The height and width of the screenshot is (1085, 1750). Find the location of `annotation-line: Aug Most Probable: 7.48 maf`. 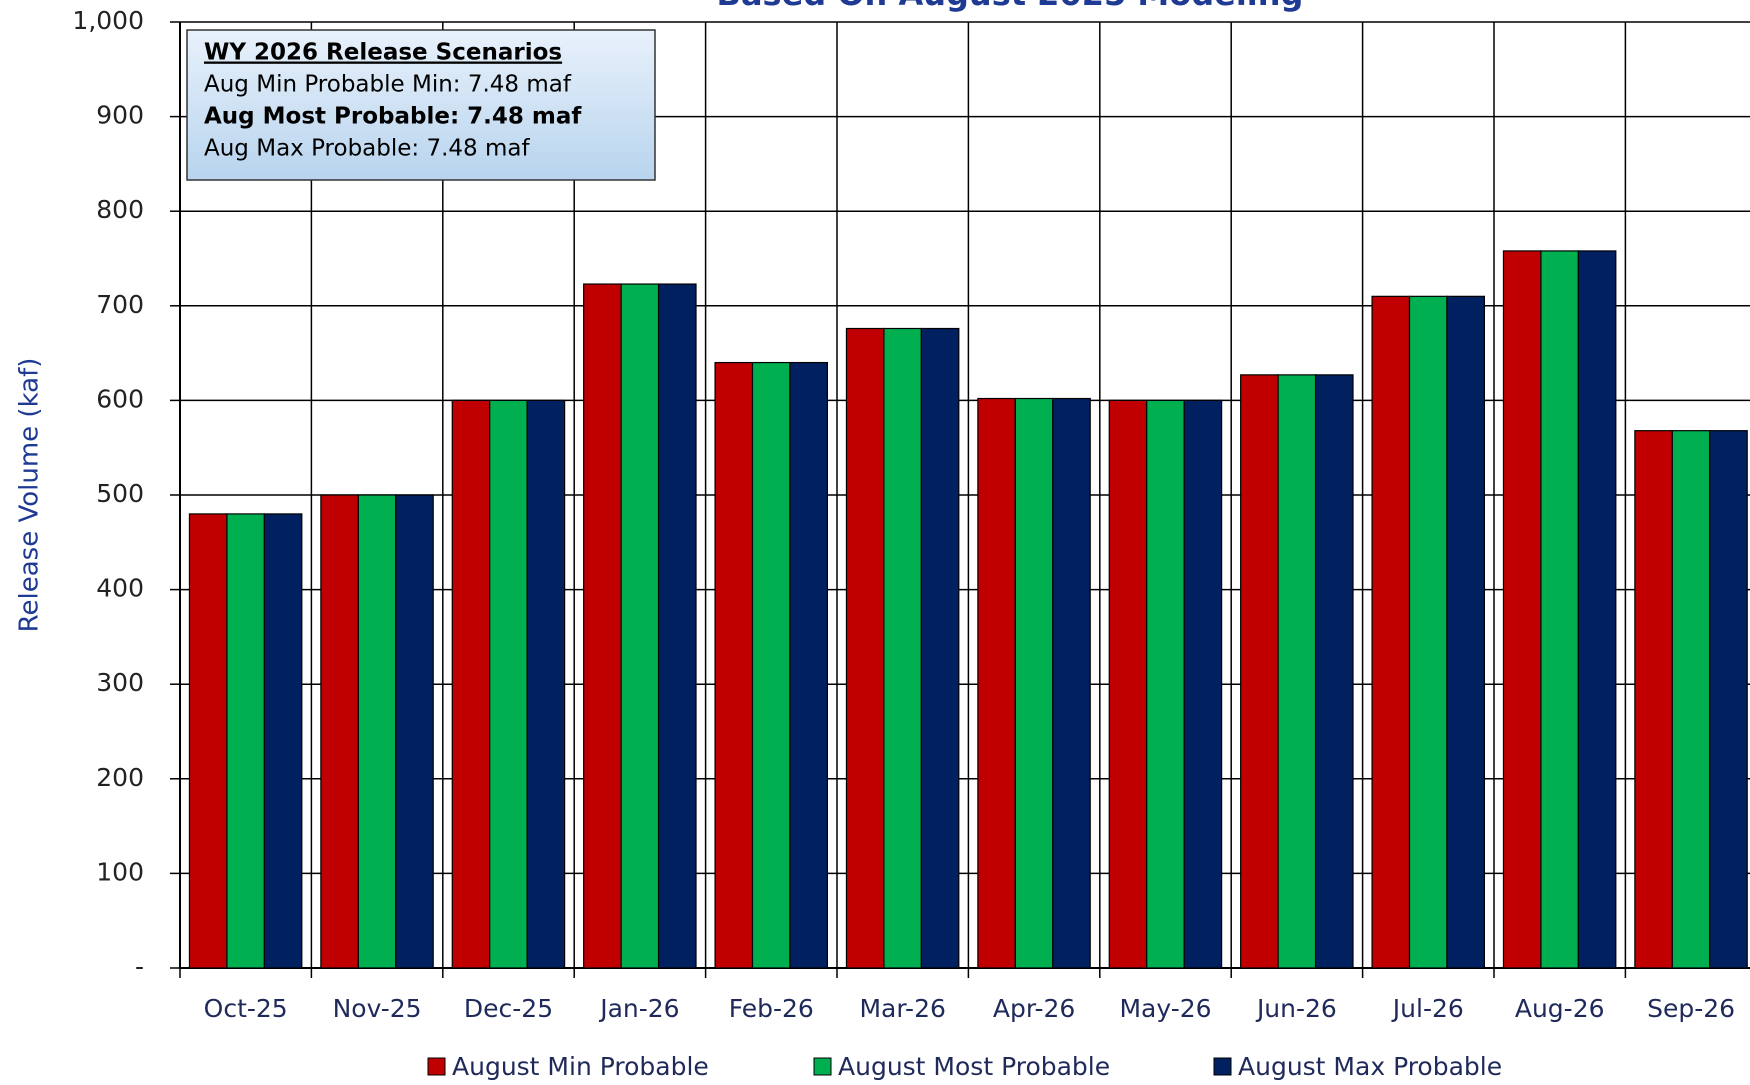

annotation-line: Aug Most Probable: 7.48 maf is located at coordinates (393, 117).